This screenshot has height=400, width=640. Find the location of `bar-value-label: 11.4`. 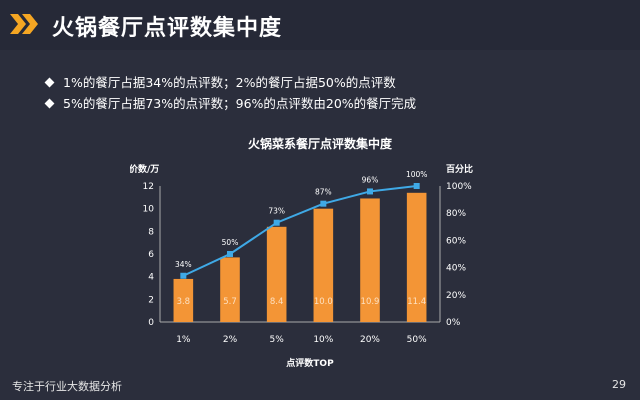

bar-value-label: 11.4 is located at coordinates (416, 302).